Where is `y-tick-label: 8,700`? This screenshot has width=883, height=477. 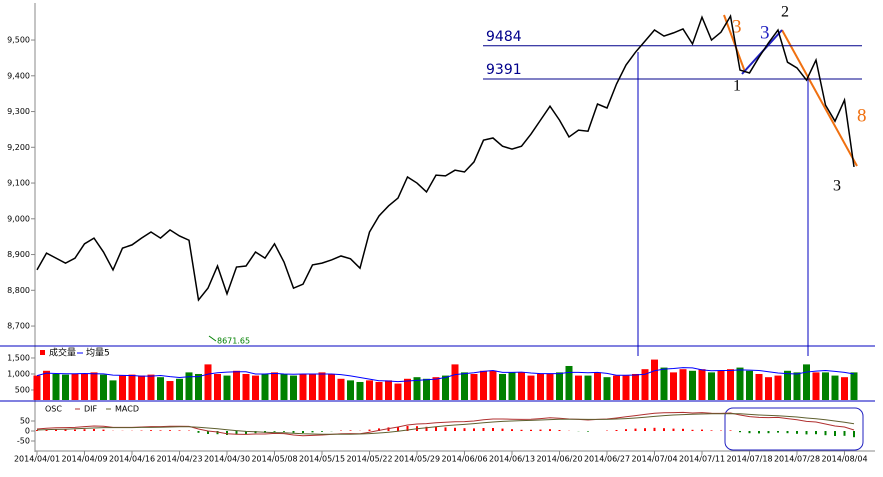
y-tick-label: 8,700 is located at coordinates (18, 326).